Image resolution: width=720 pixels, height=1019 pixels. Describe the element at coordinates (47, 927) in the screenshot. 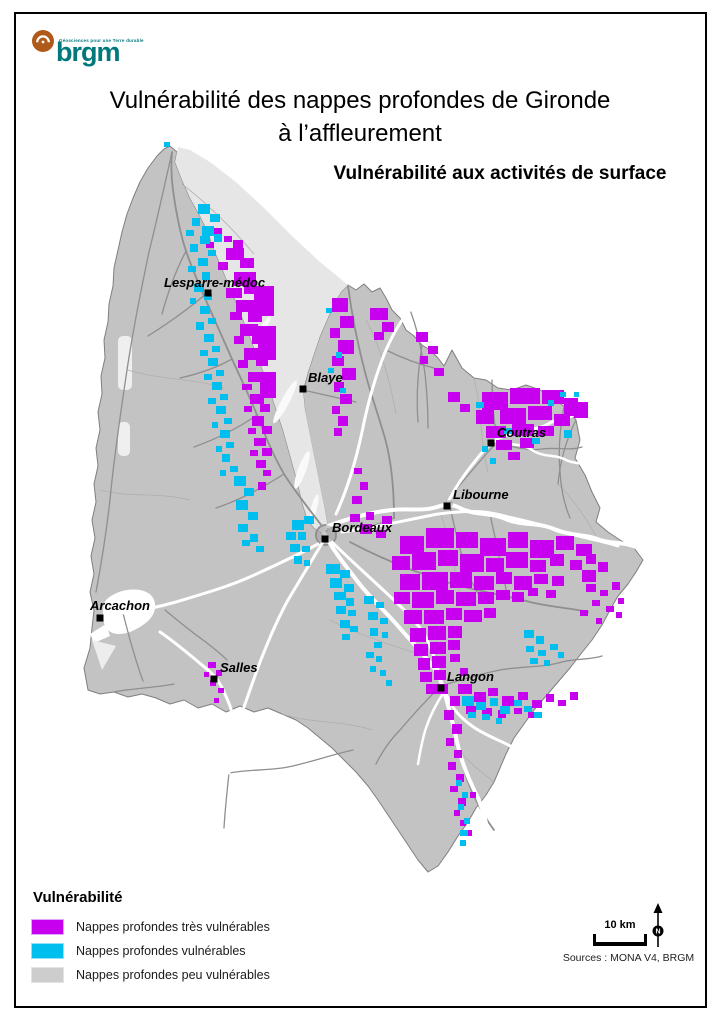

I see `legend-swatch-very-vulnerable` at that location.